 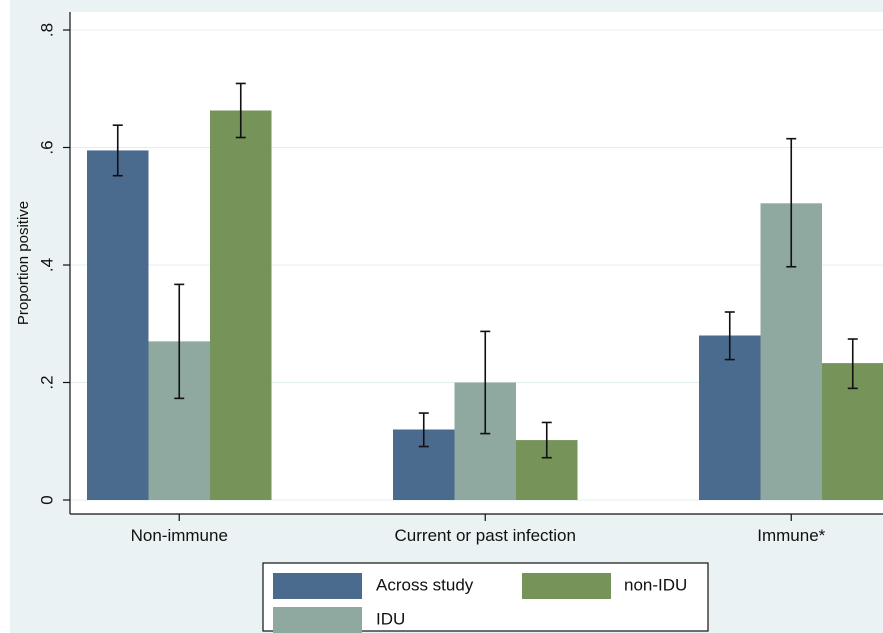 What do you see at coordinates (46, 382) in the screenshot?
I see `y-tick-label: .2` at bounding box center [46, 382].